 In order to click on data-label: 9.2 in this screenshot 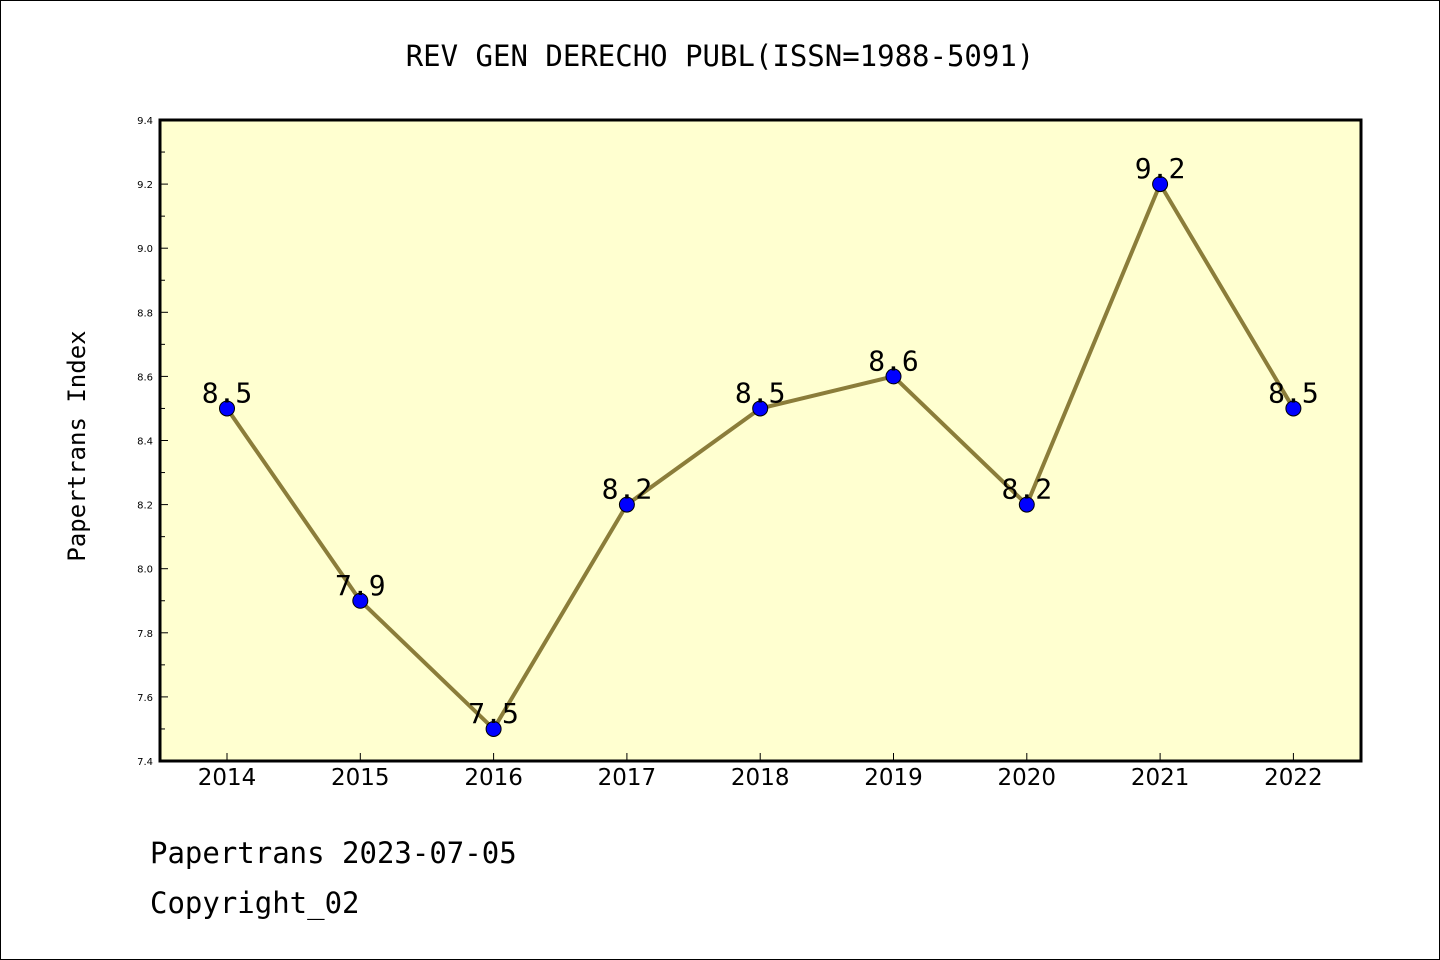, I will do `click(1160, 168)`.